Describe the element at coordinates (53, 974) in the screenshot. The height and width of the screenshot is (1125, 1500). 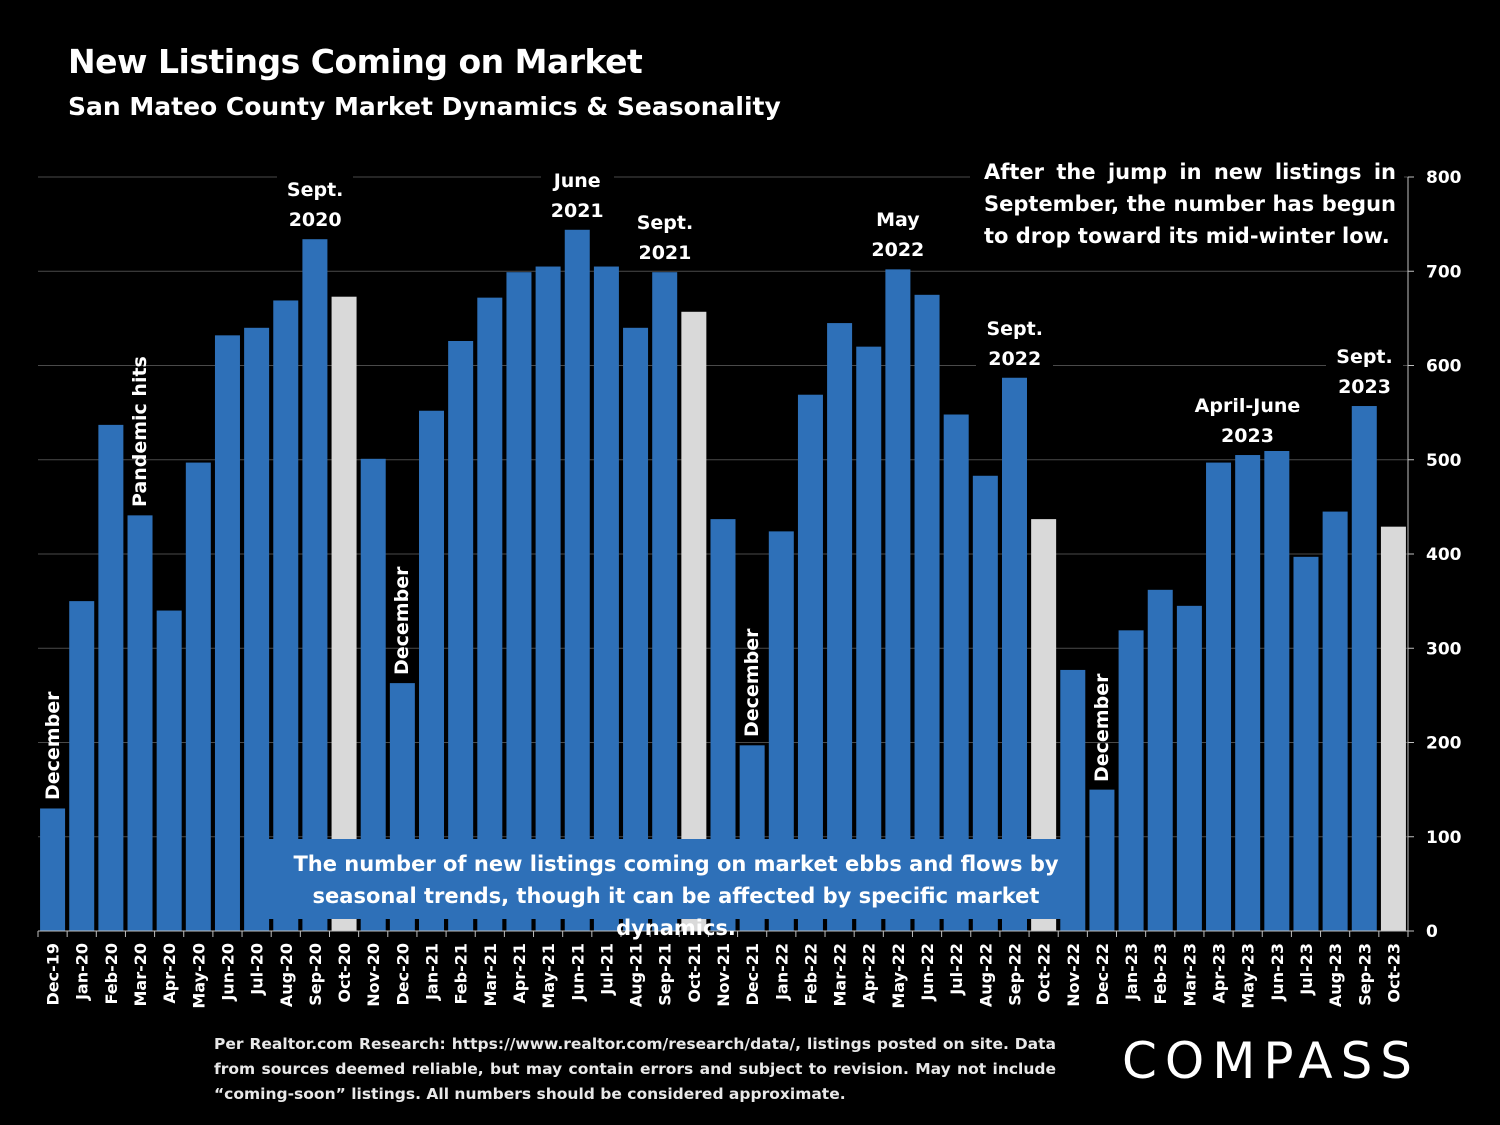
I see `x-tick-label: Dec-19` at that location.